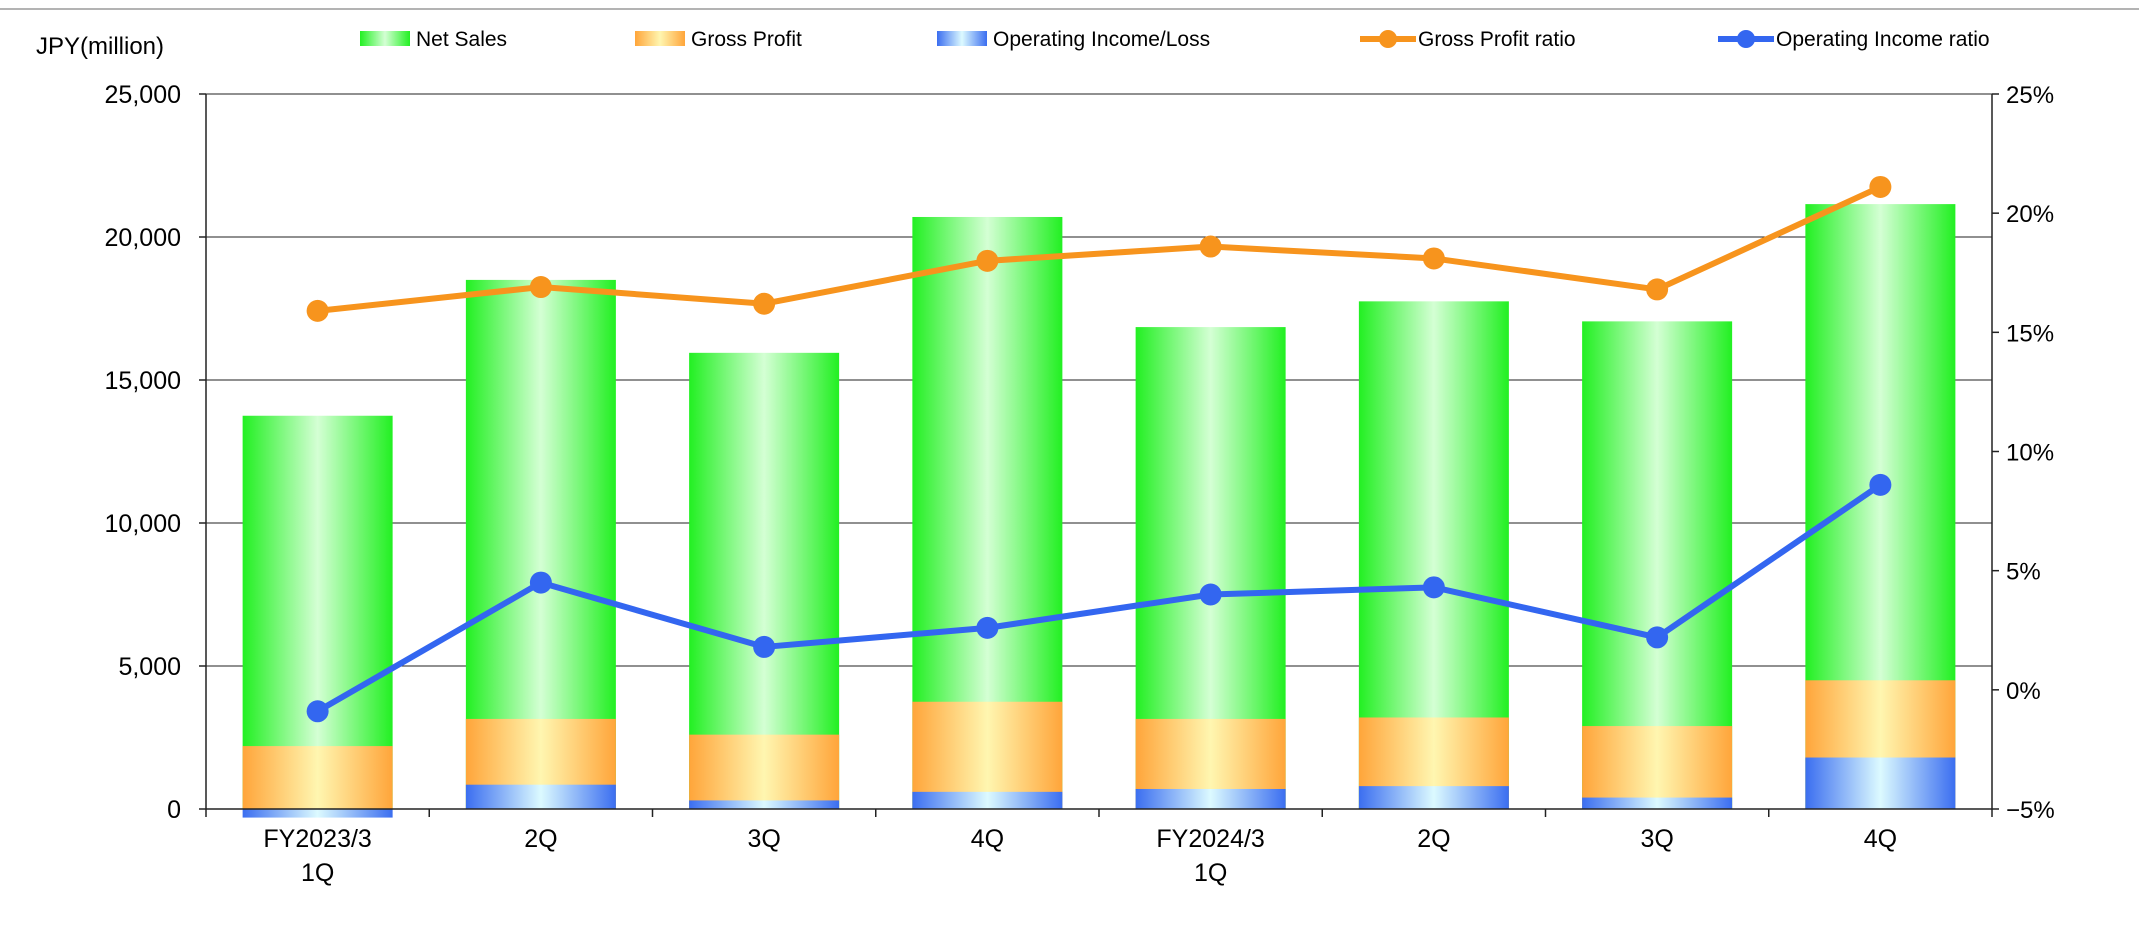  I want to click on legend-label: Gross Profit ratio, so click(1497, 39).